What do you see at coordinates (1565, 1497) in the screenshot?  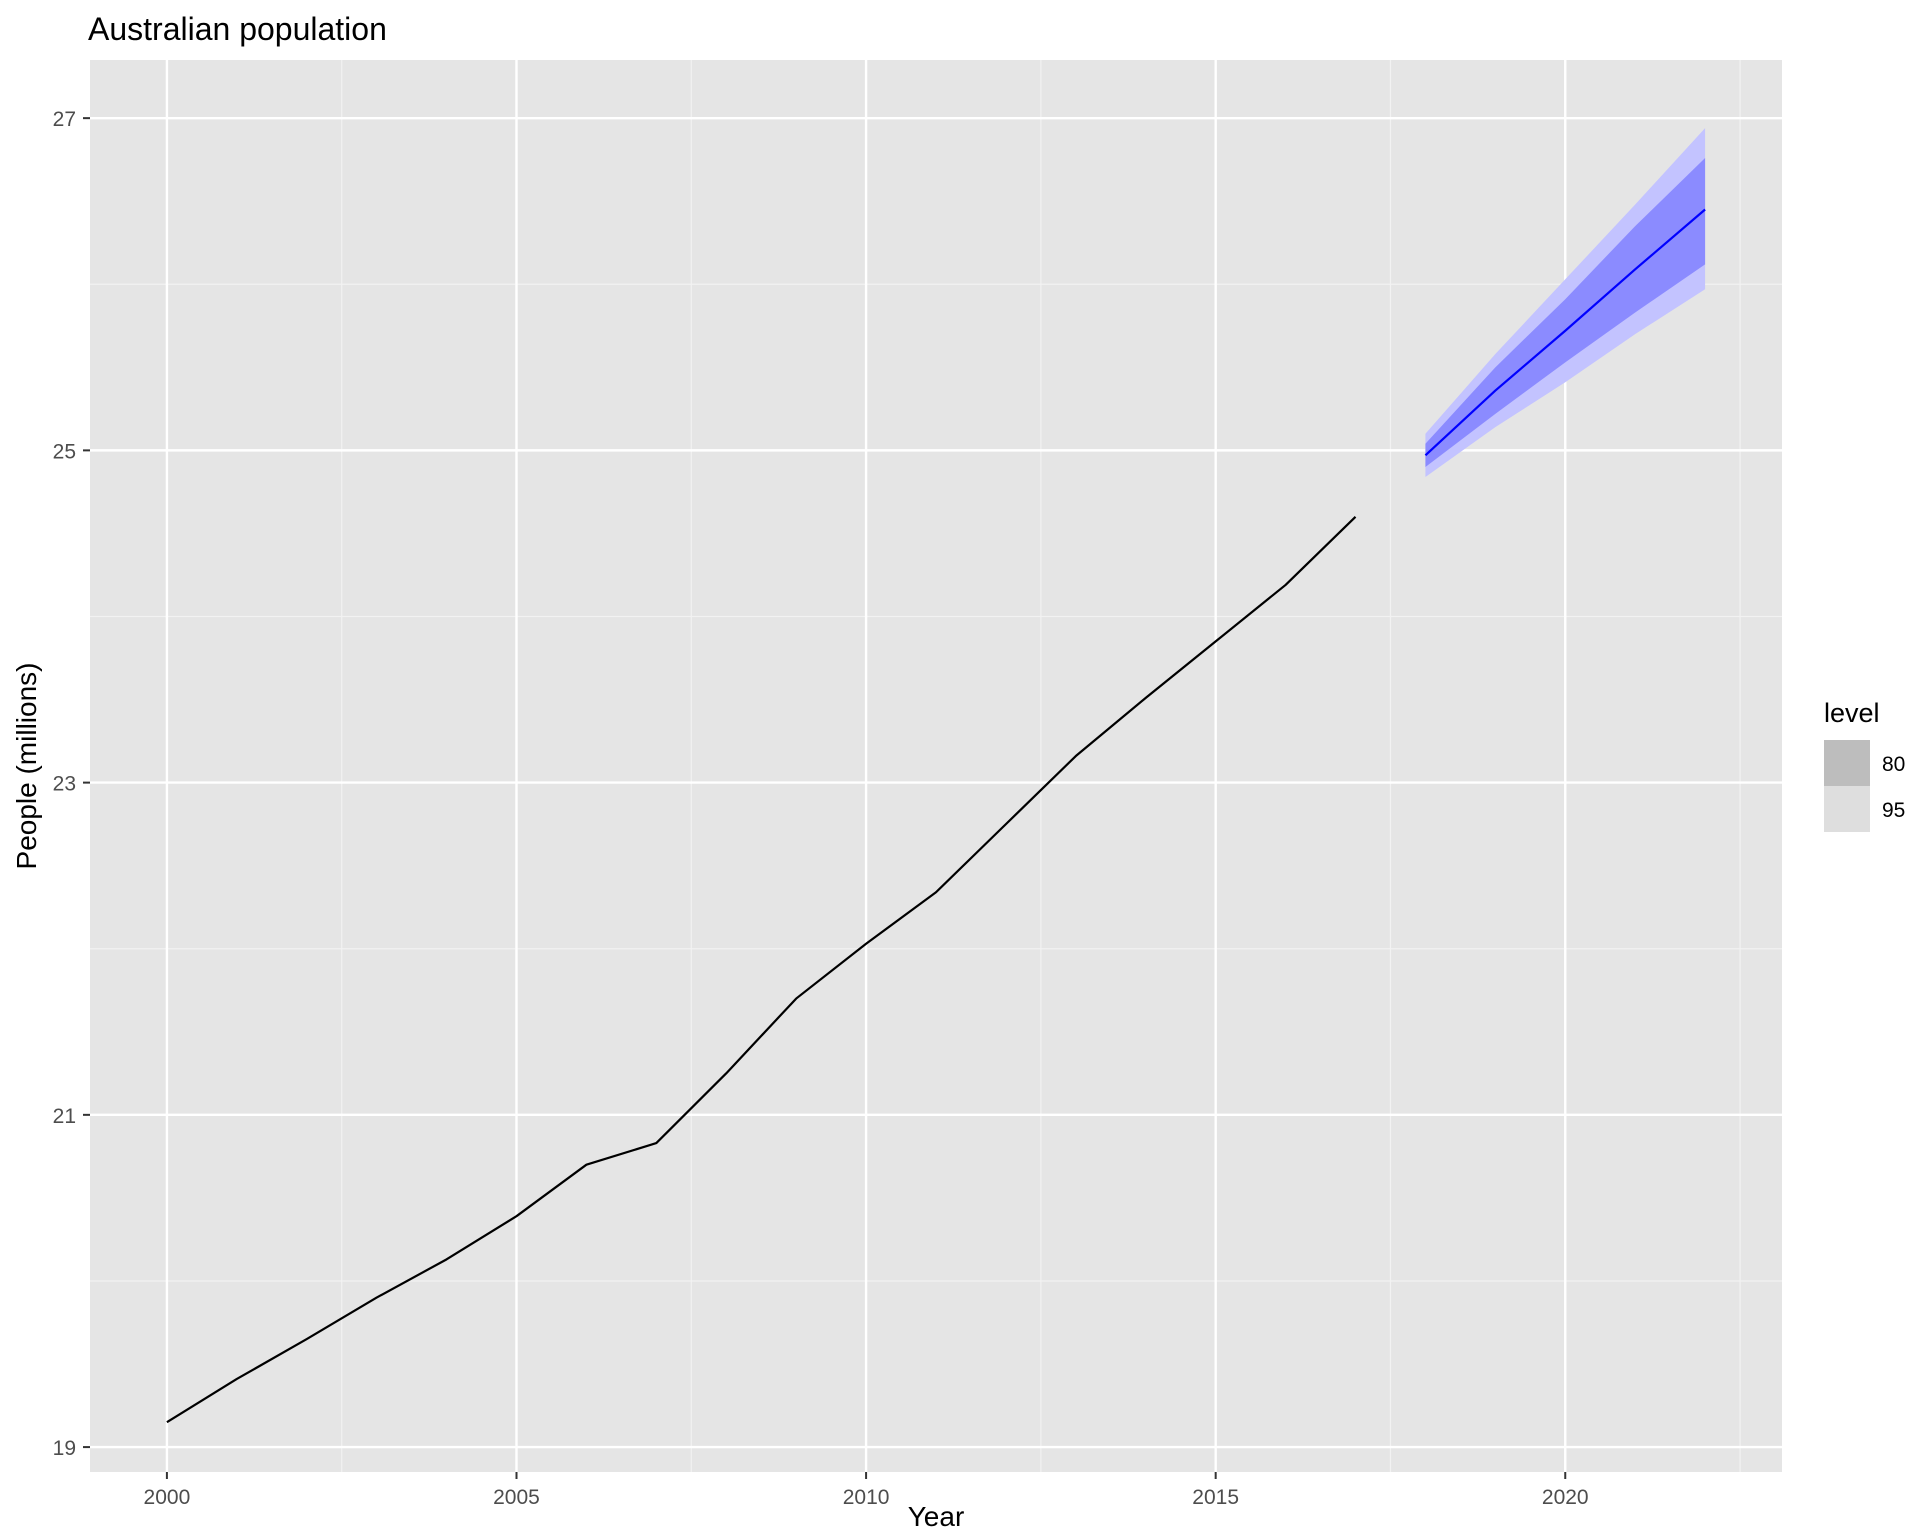 I see `x-tick-label: 2020` at bounding box center [1565, 1497].